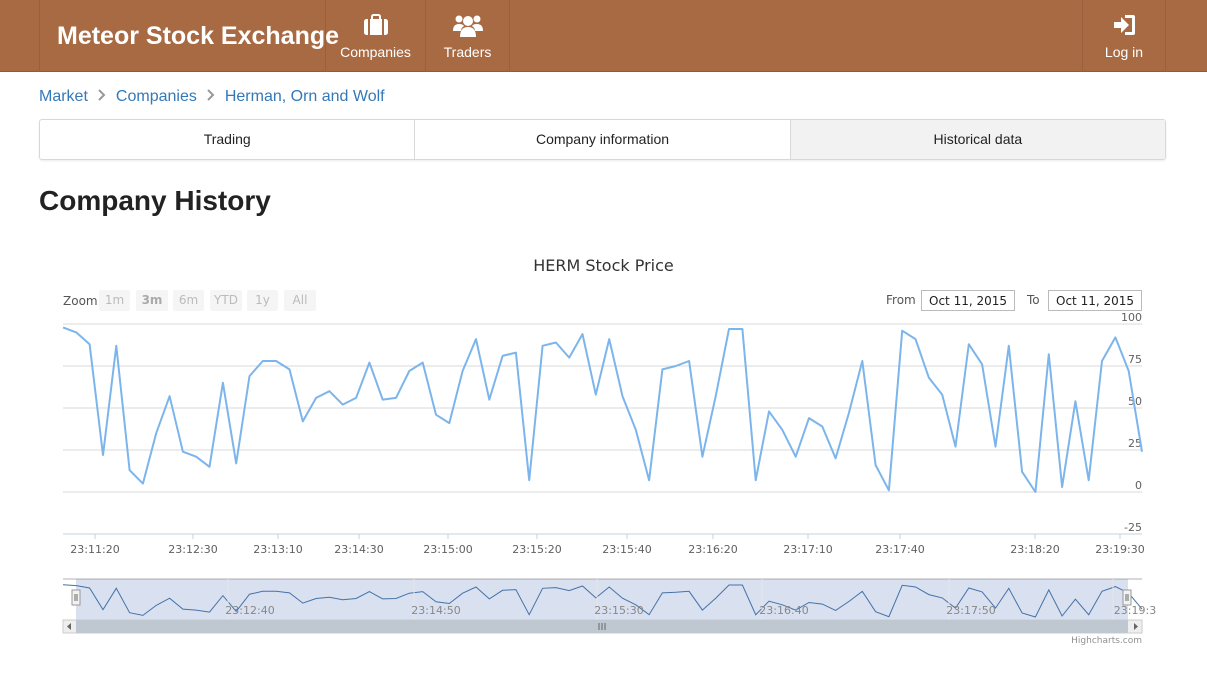 Image resolution: width=1207 pixels, height=694 pixels. What do you see at coordinates (968, 300) in the screenshot?
I see `from-date-input: Oct 11, 2015` at bounding box center [968, 300].